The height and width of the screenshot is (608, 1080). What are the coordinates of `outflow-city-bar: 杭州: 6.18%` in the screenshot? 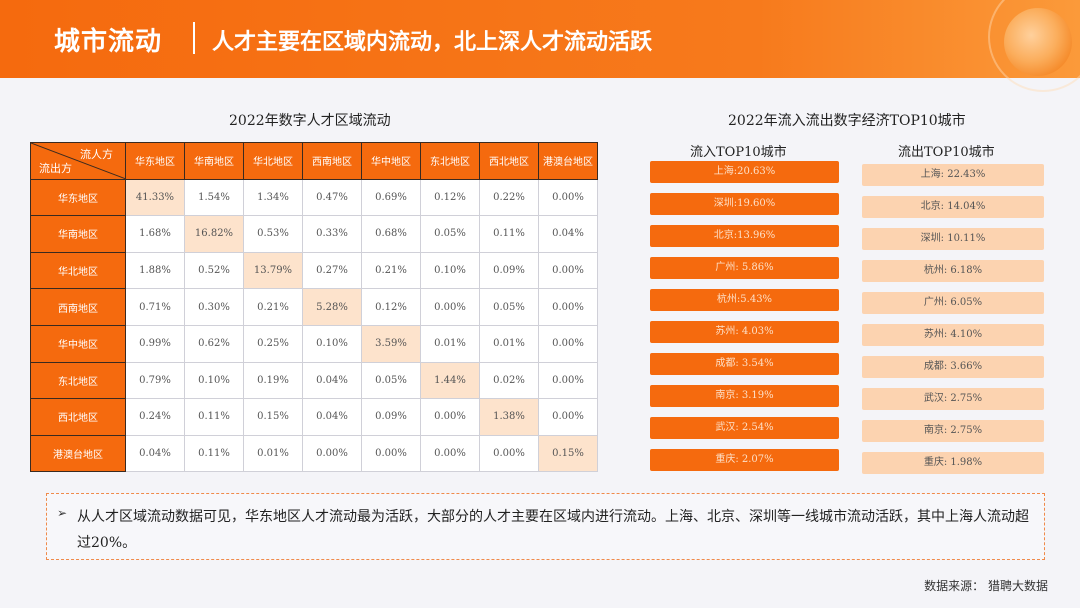 It's located at (953, 271).